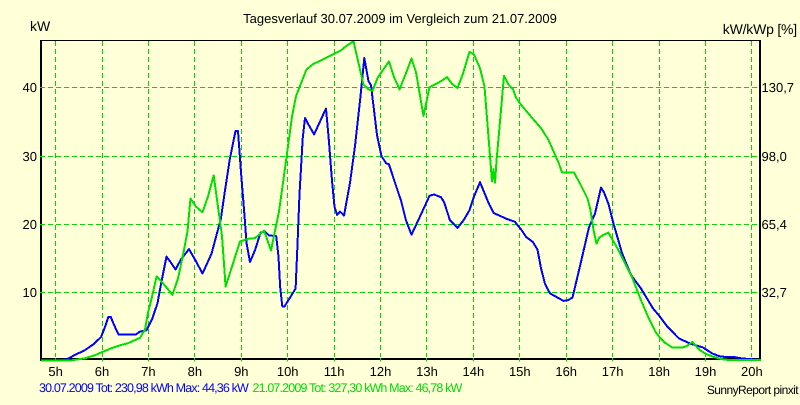 This screenshot has height=405, width=800. I want to click on svg-text: SunnyReport pinxit, so click(753, 390).